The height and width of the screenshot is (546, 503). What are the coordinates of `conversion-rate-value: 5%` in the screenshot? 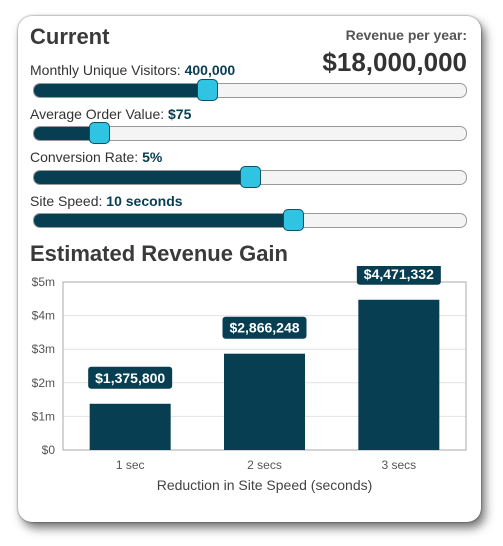 It's located at (152, 157).